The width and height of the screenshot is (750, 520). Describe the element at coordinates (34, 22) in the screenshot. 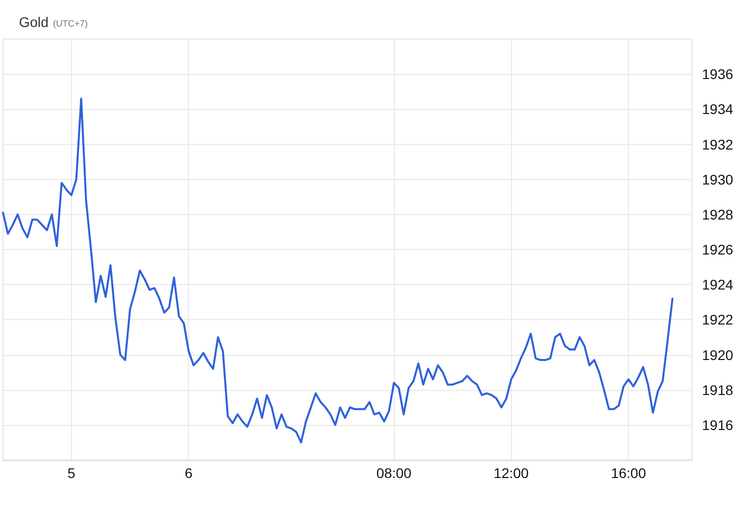

I see `chart-title: Gold` at that location.